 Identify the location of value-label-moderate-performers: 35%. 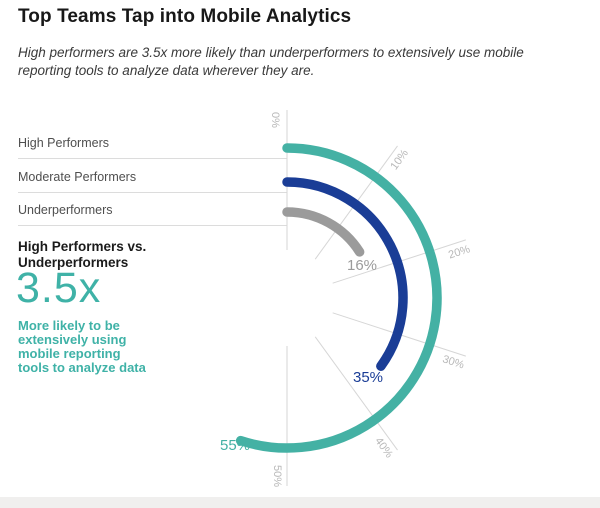
(368, 377).